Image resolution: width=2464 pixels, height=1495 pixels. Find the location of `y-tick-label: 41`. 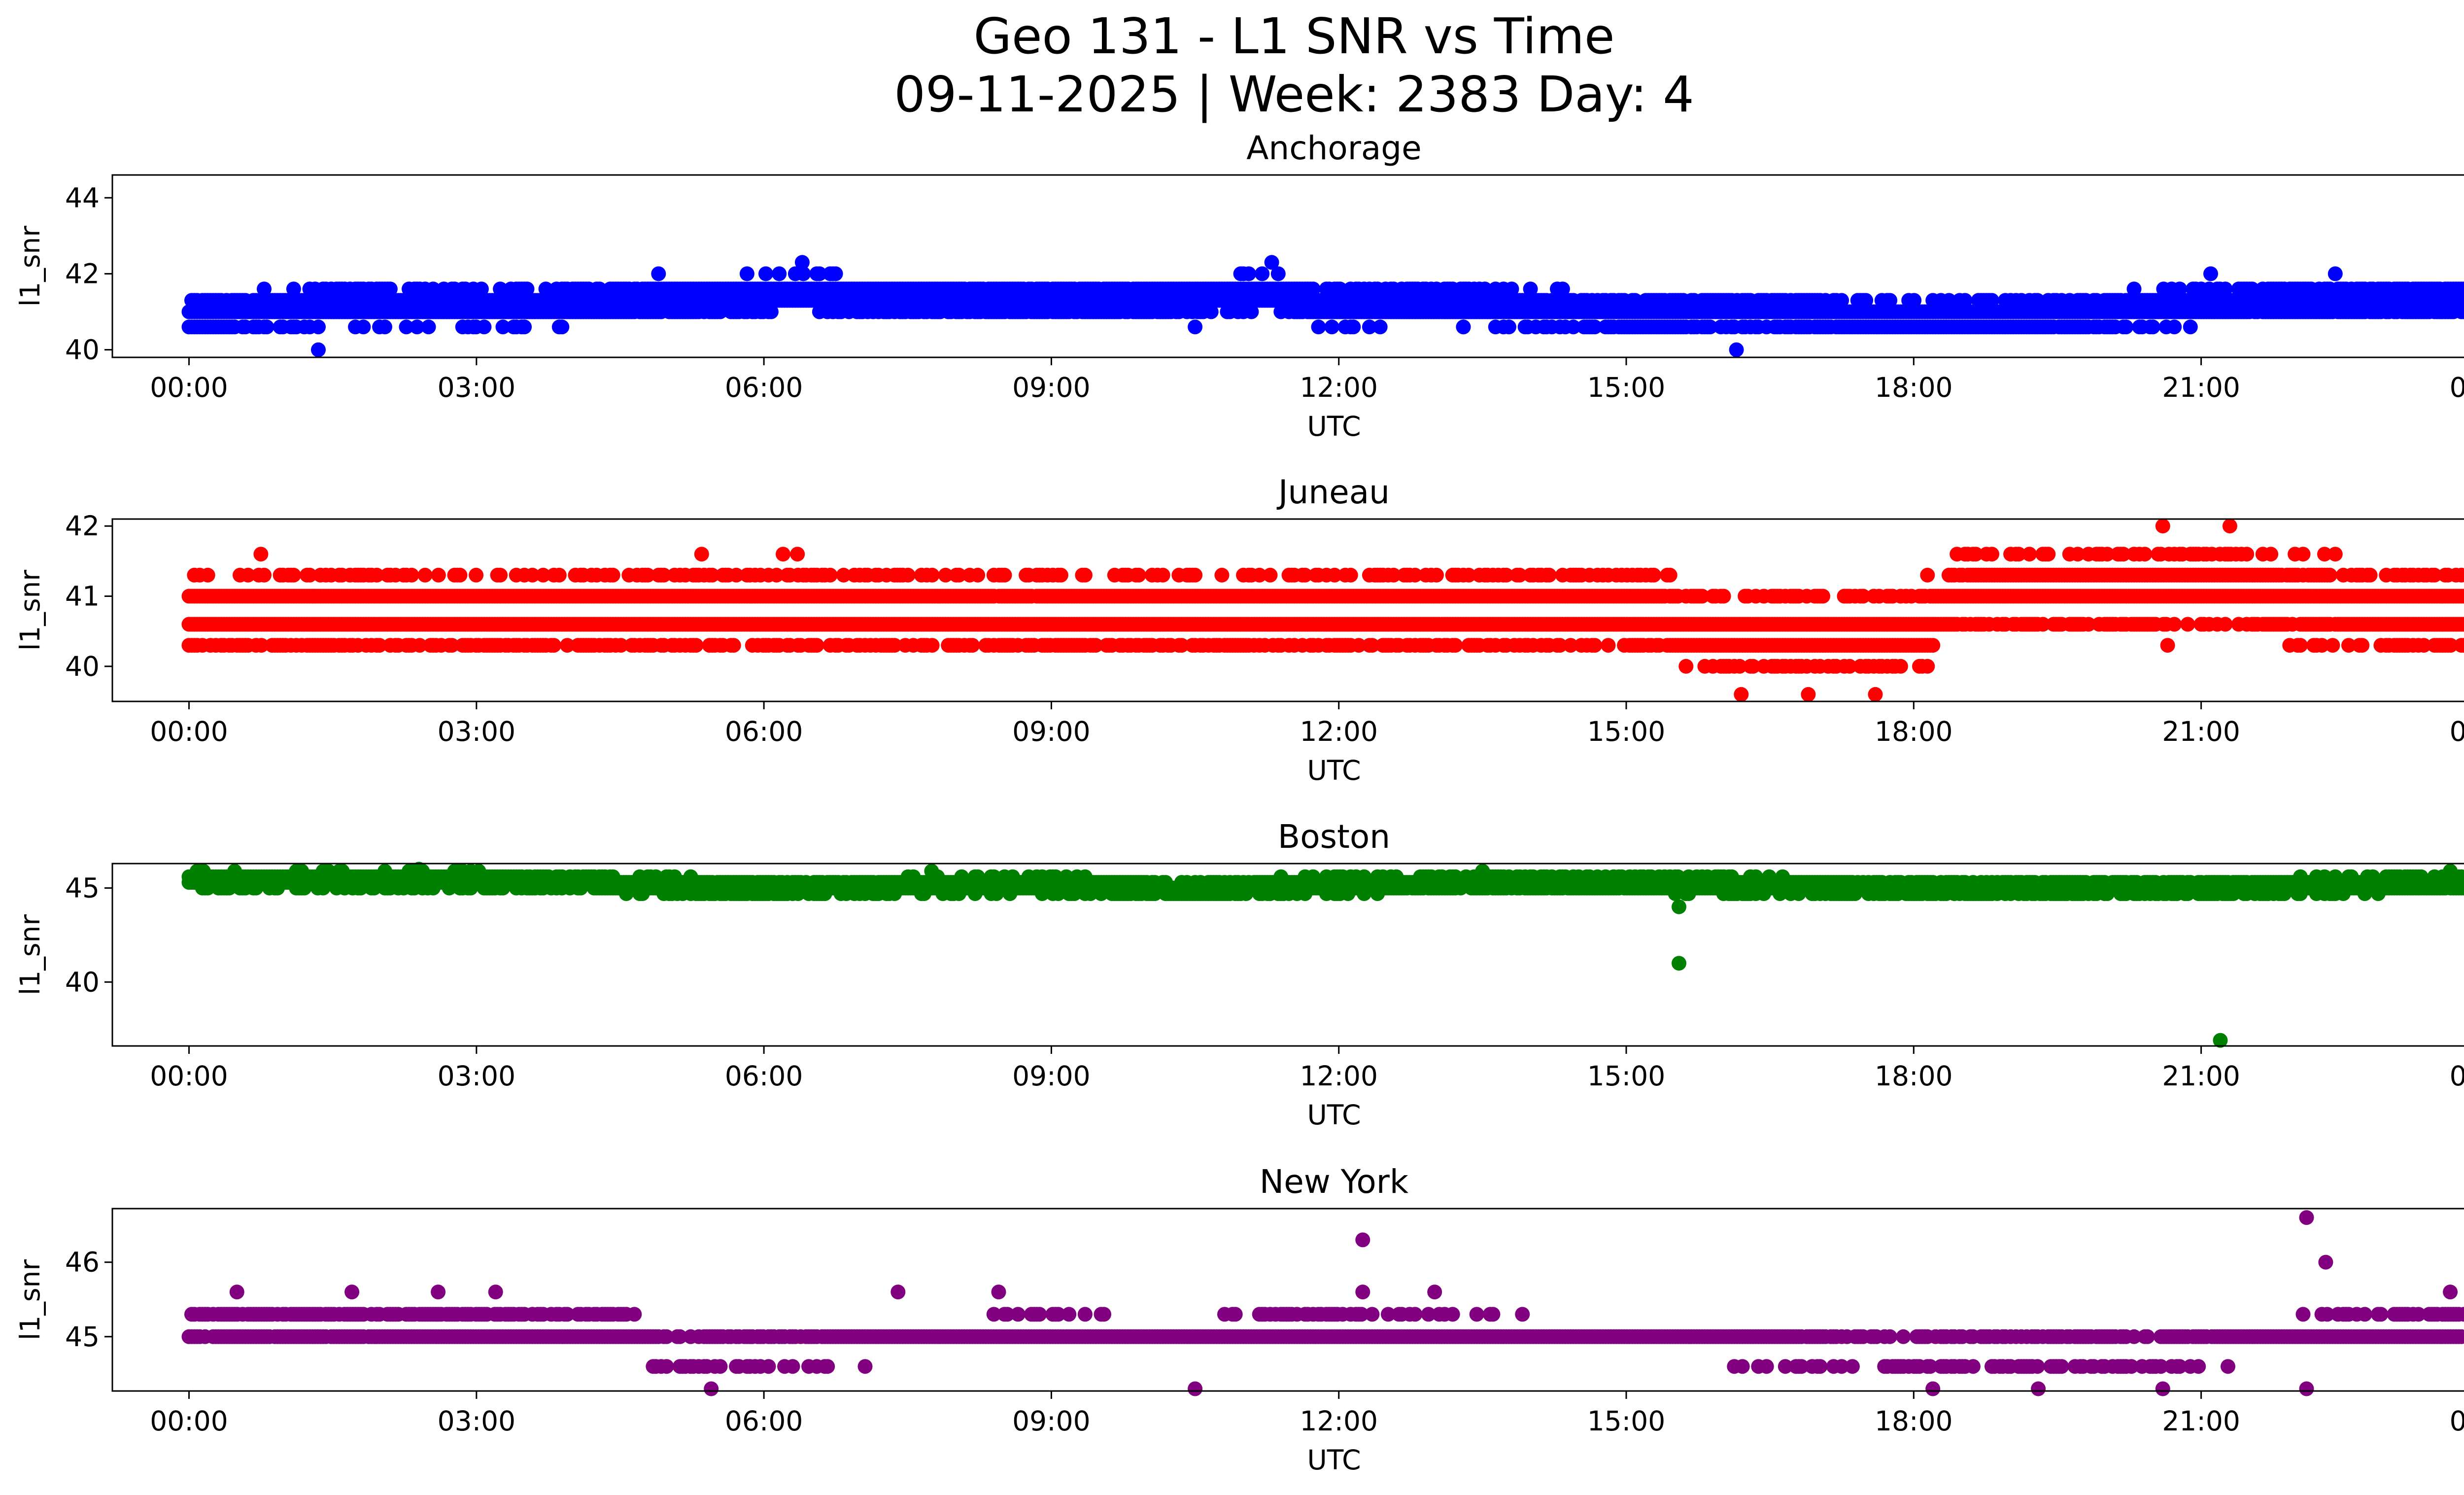

y-tick-label: 41 is located at coordinates (82, 596).